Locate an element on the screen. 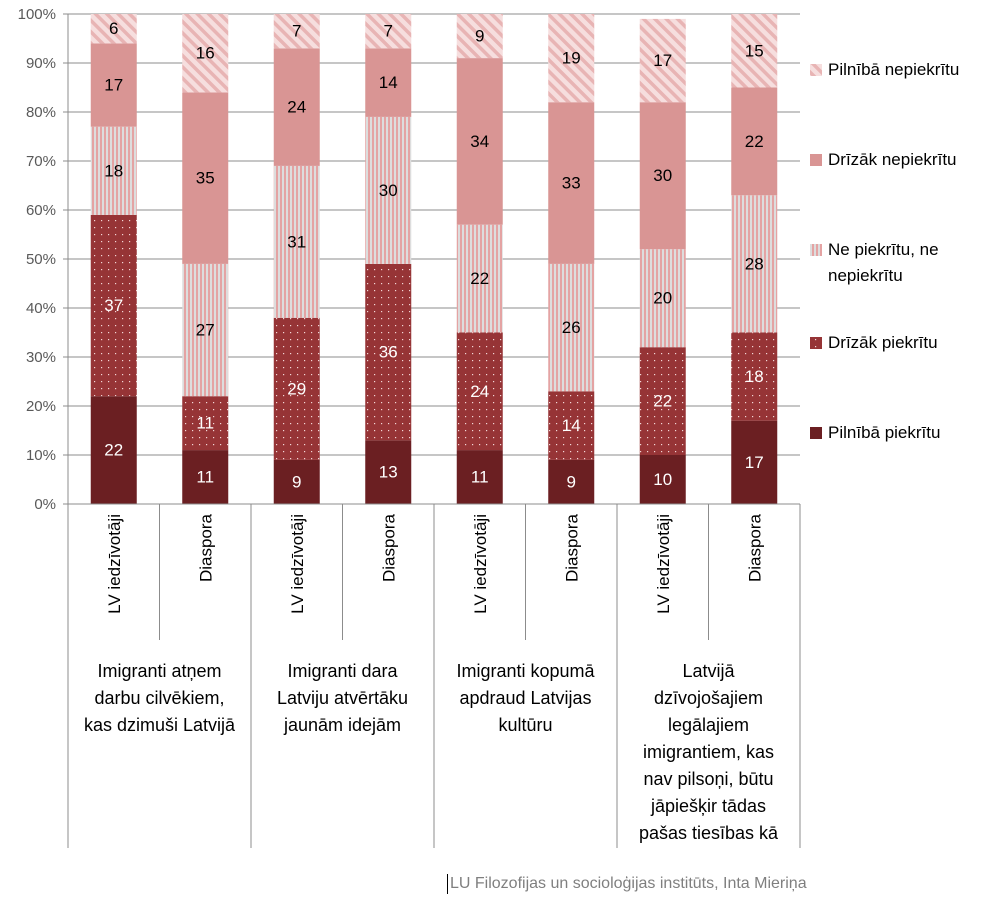  data-label: 6 is located at coordinates (113, 28).